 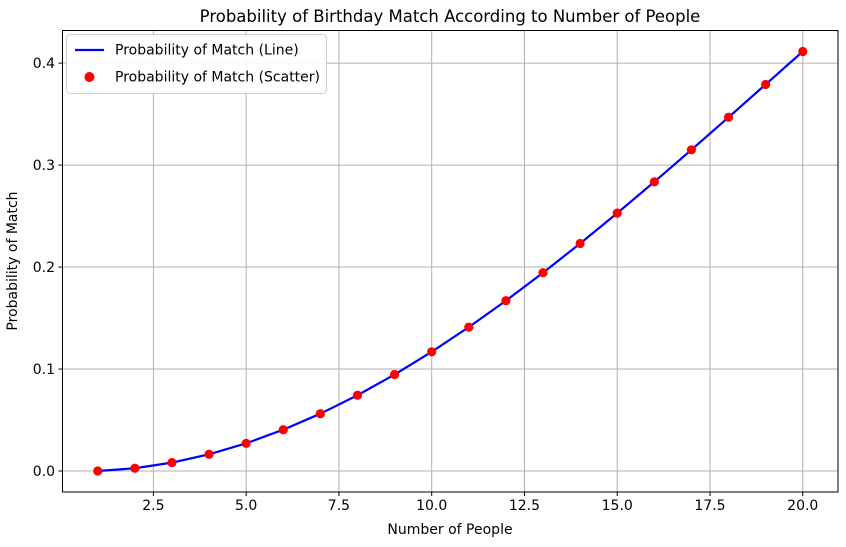 What do you see at coordinates (802, 506) in the screenshot?
I see `x-tick-label: 20.0` at bounding box center [802, 506].